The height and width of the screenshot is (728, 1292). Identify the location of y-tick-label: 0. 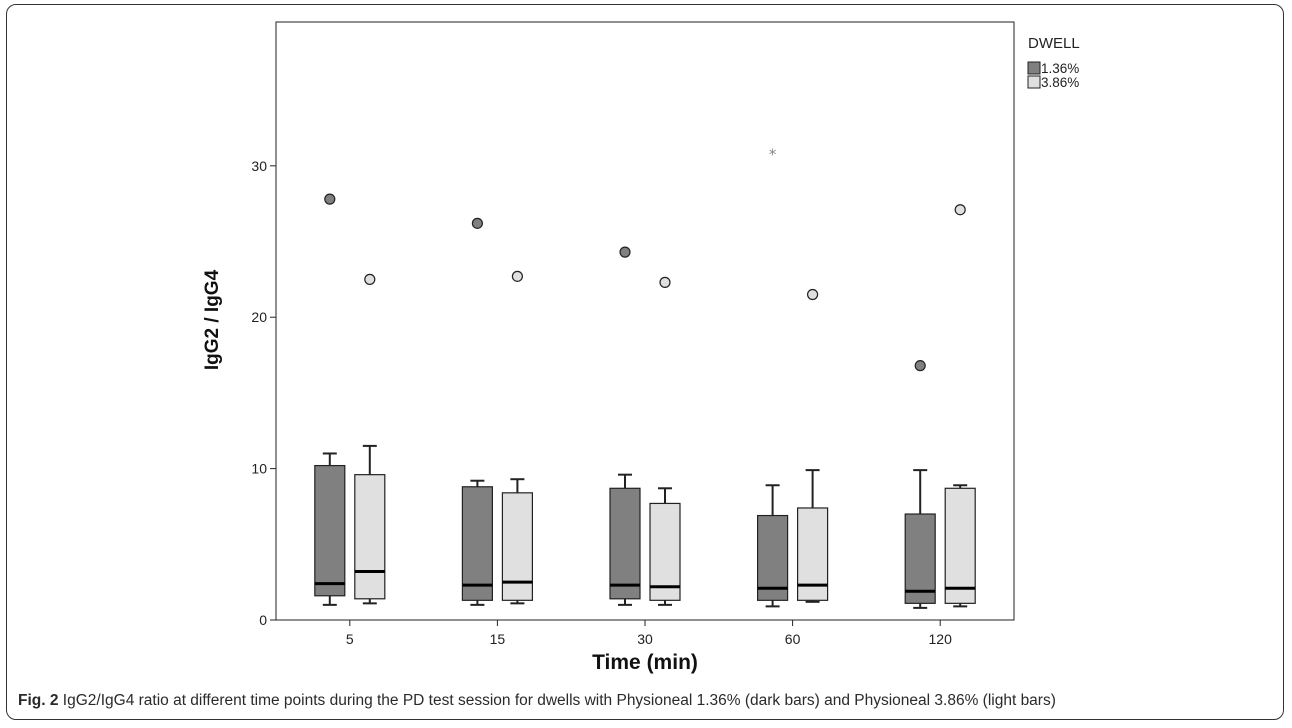
(263, 620).